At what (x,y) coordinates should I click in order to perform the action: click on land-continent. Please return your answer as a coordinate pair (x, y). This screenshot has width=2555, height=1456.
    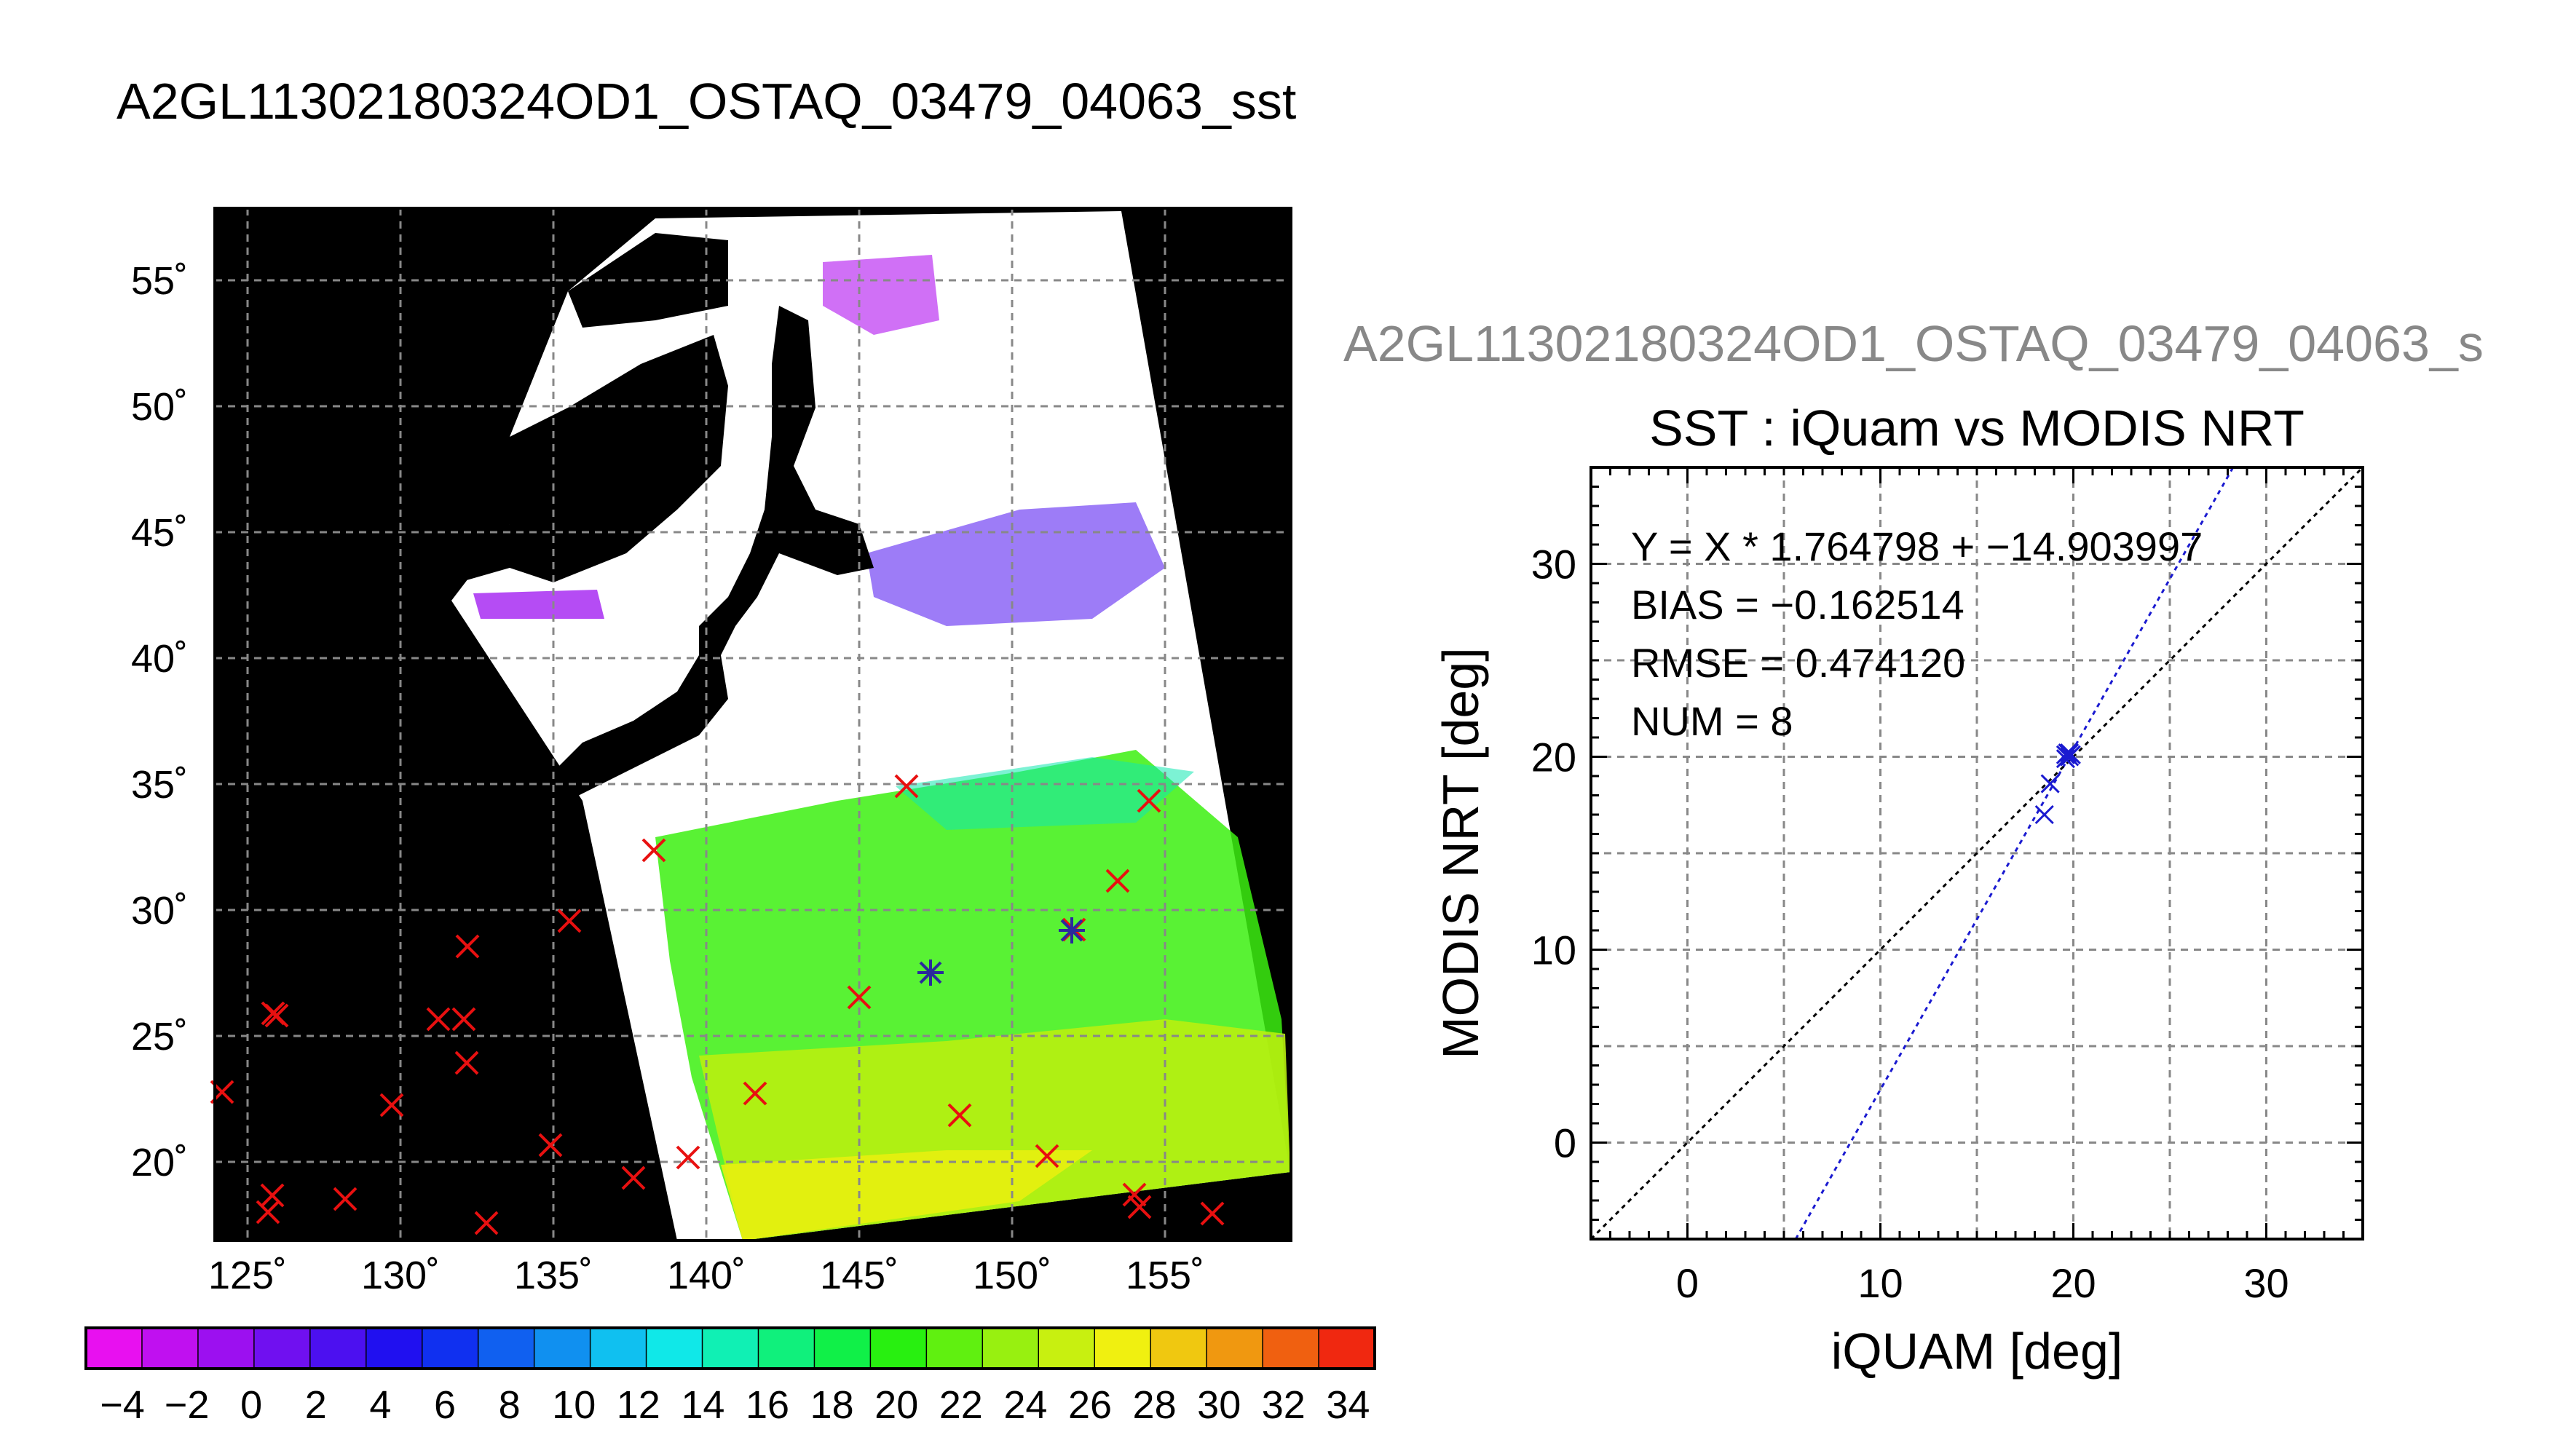
    Looking at the image, I should click on (589, 458).